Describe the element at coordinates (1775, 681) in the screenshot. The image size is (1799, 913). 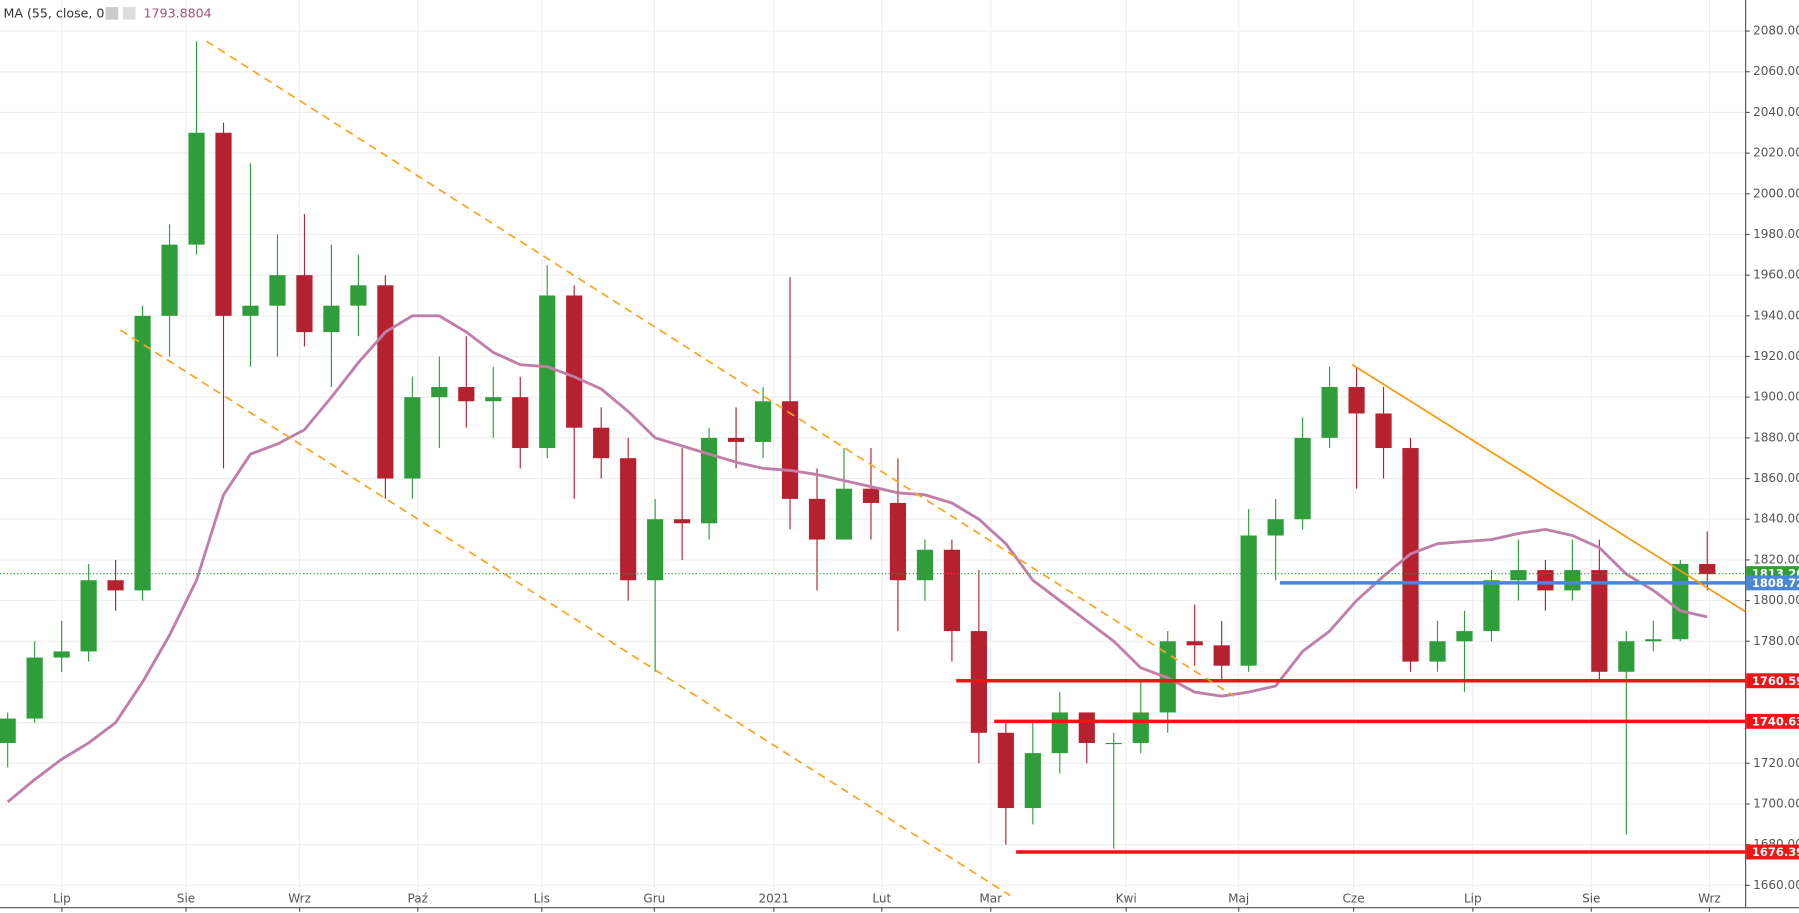
I see `price-tag-label: 1760.59` at that location.